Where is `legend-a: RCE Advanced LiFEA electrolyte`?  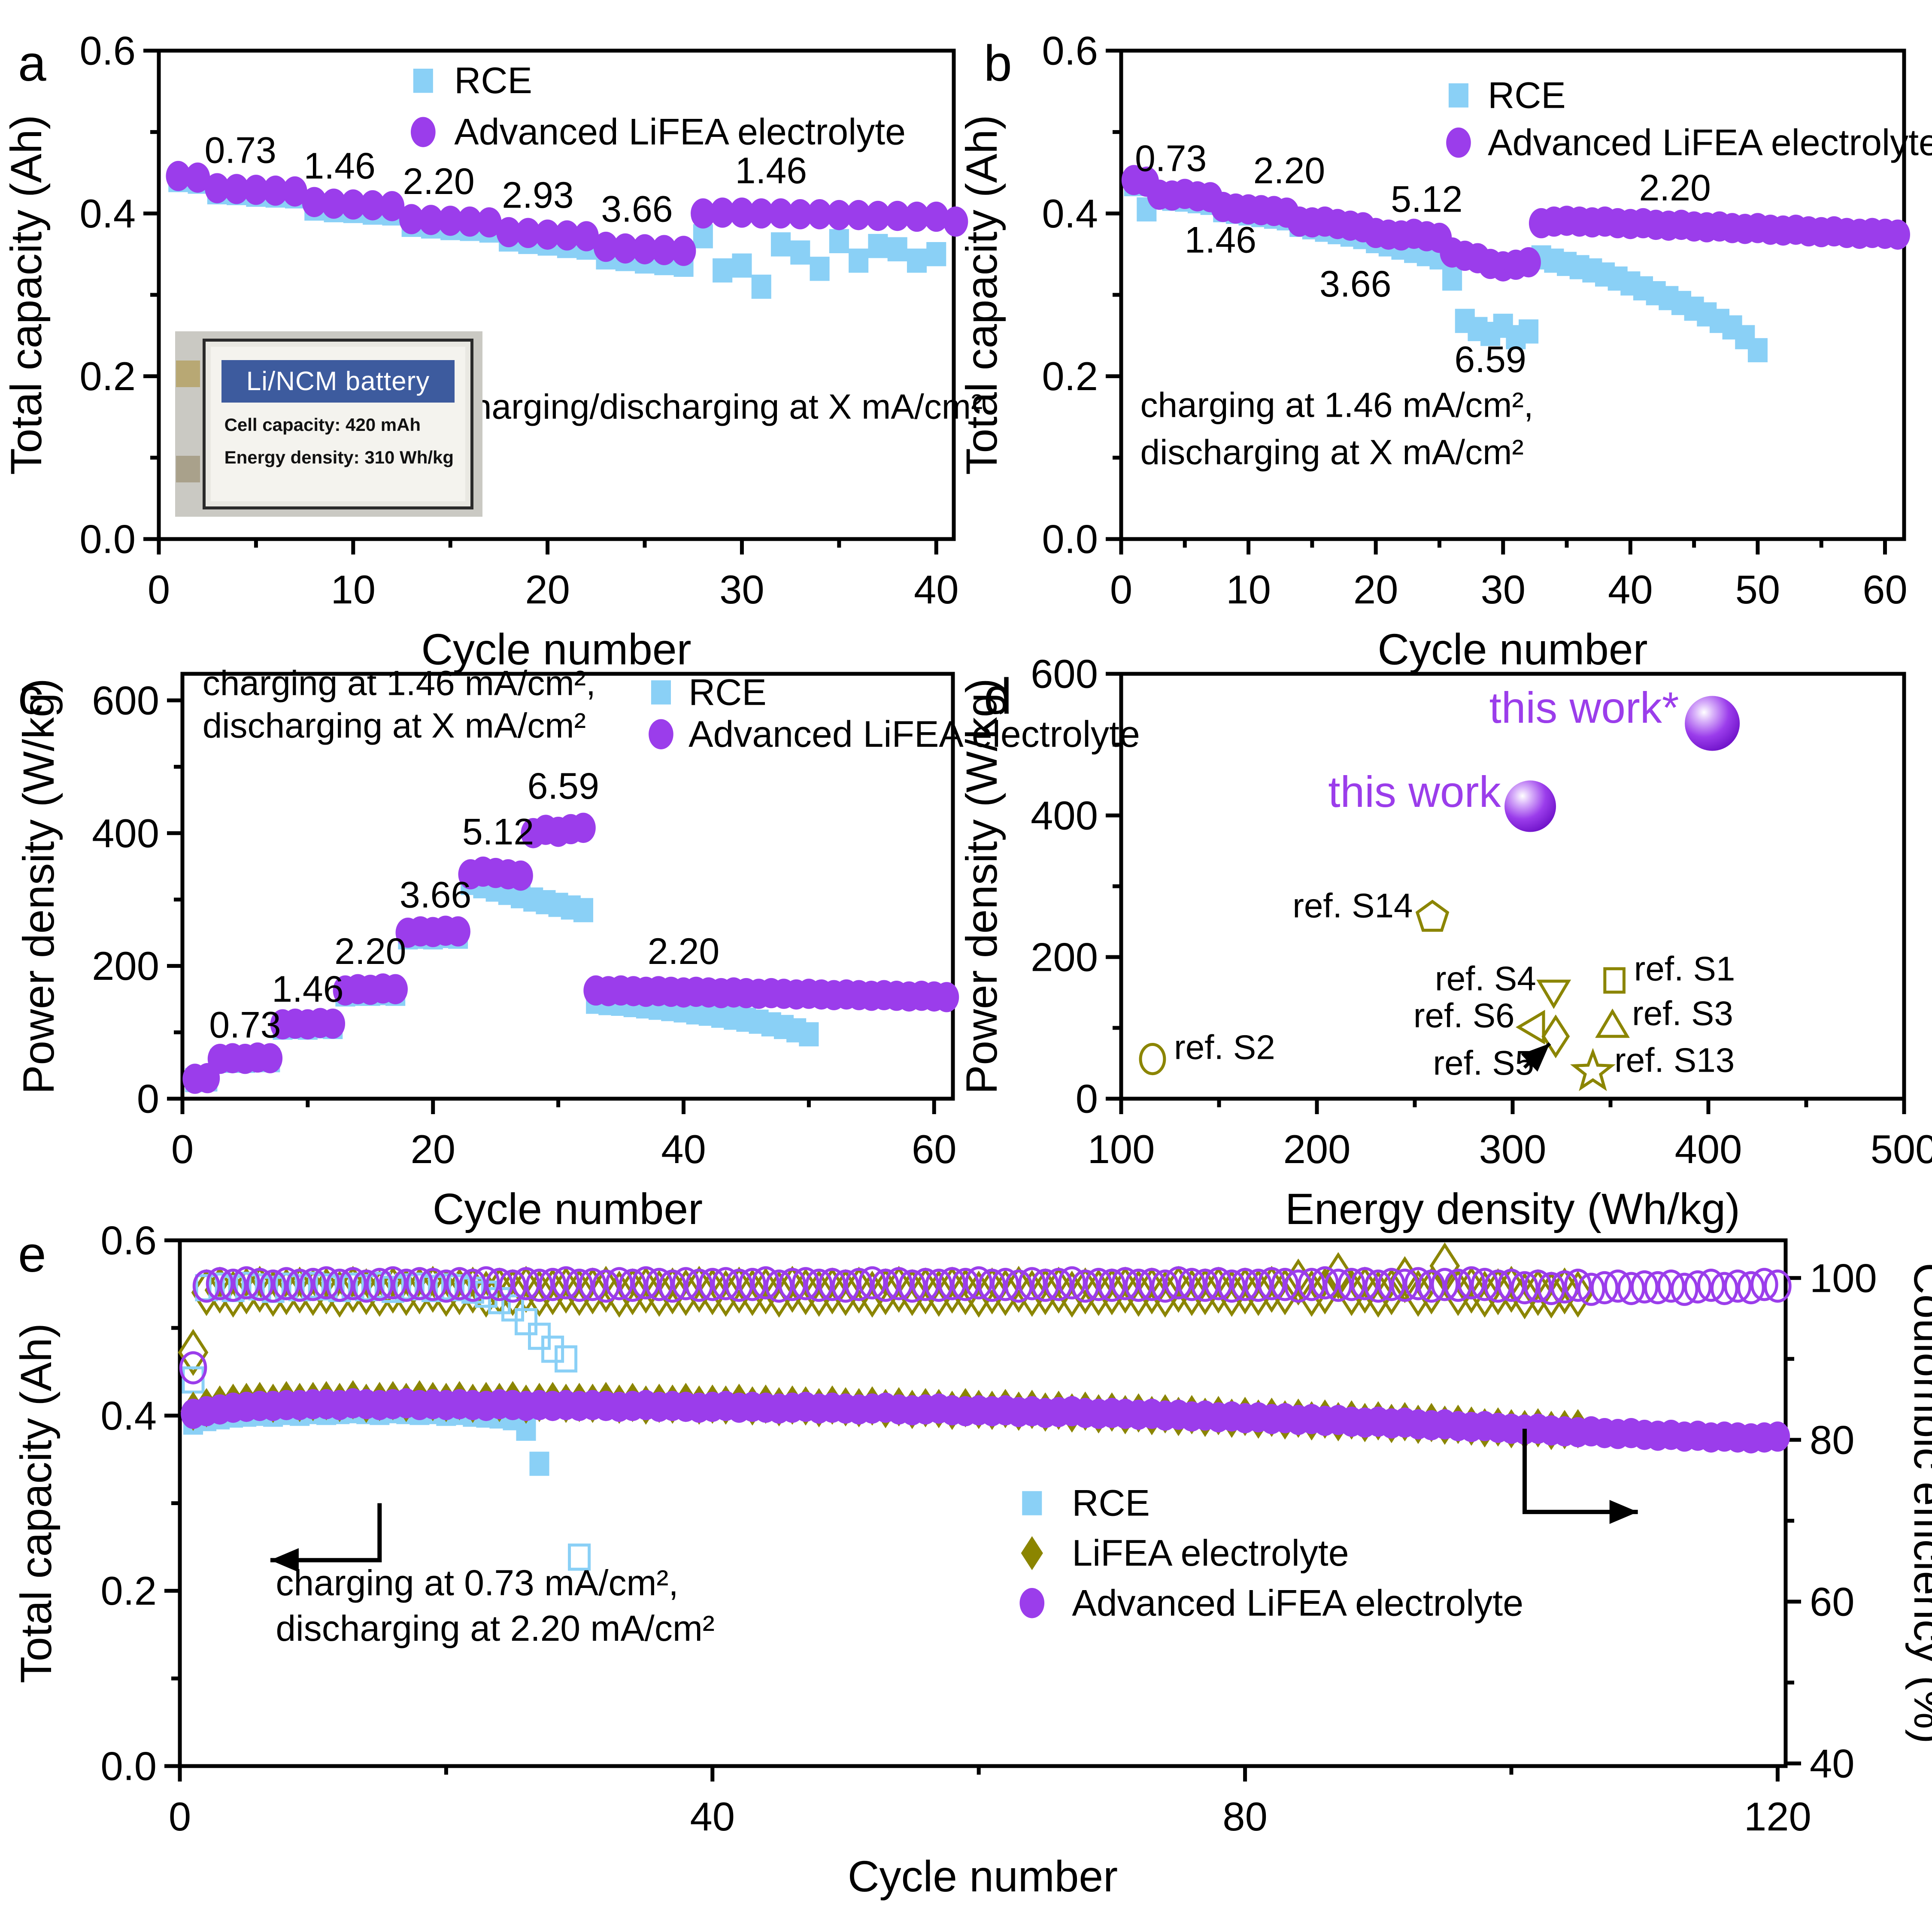 legend-a: RCE Advanced LiFEA electrolyte is located at coordinates (658, 106).